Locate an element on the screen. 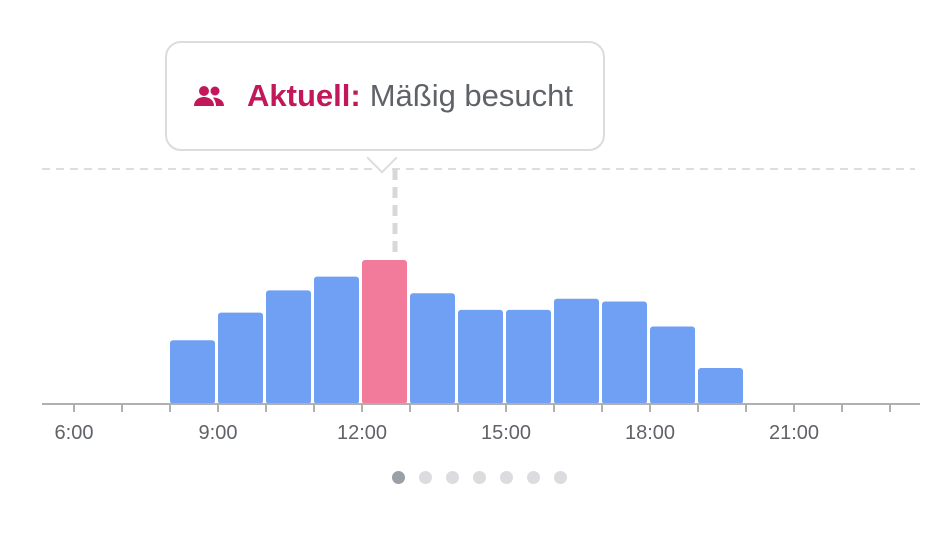  page-dot-active is located at coordinates (398, 477).